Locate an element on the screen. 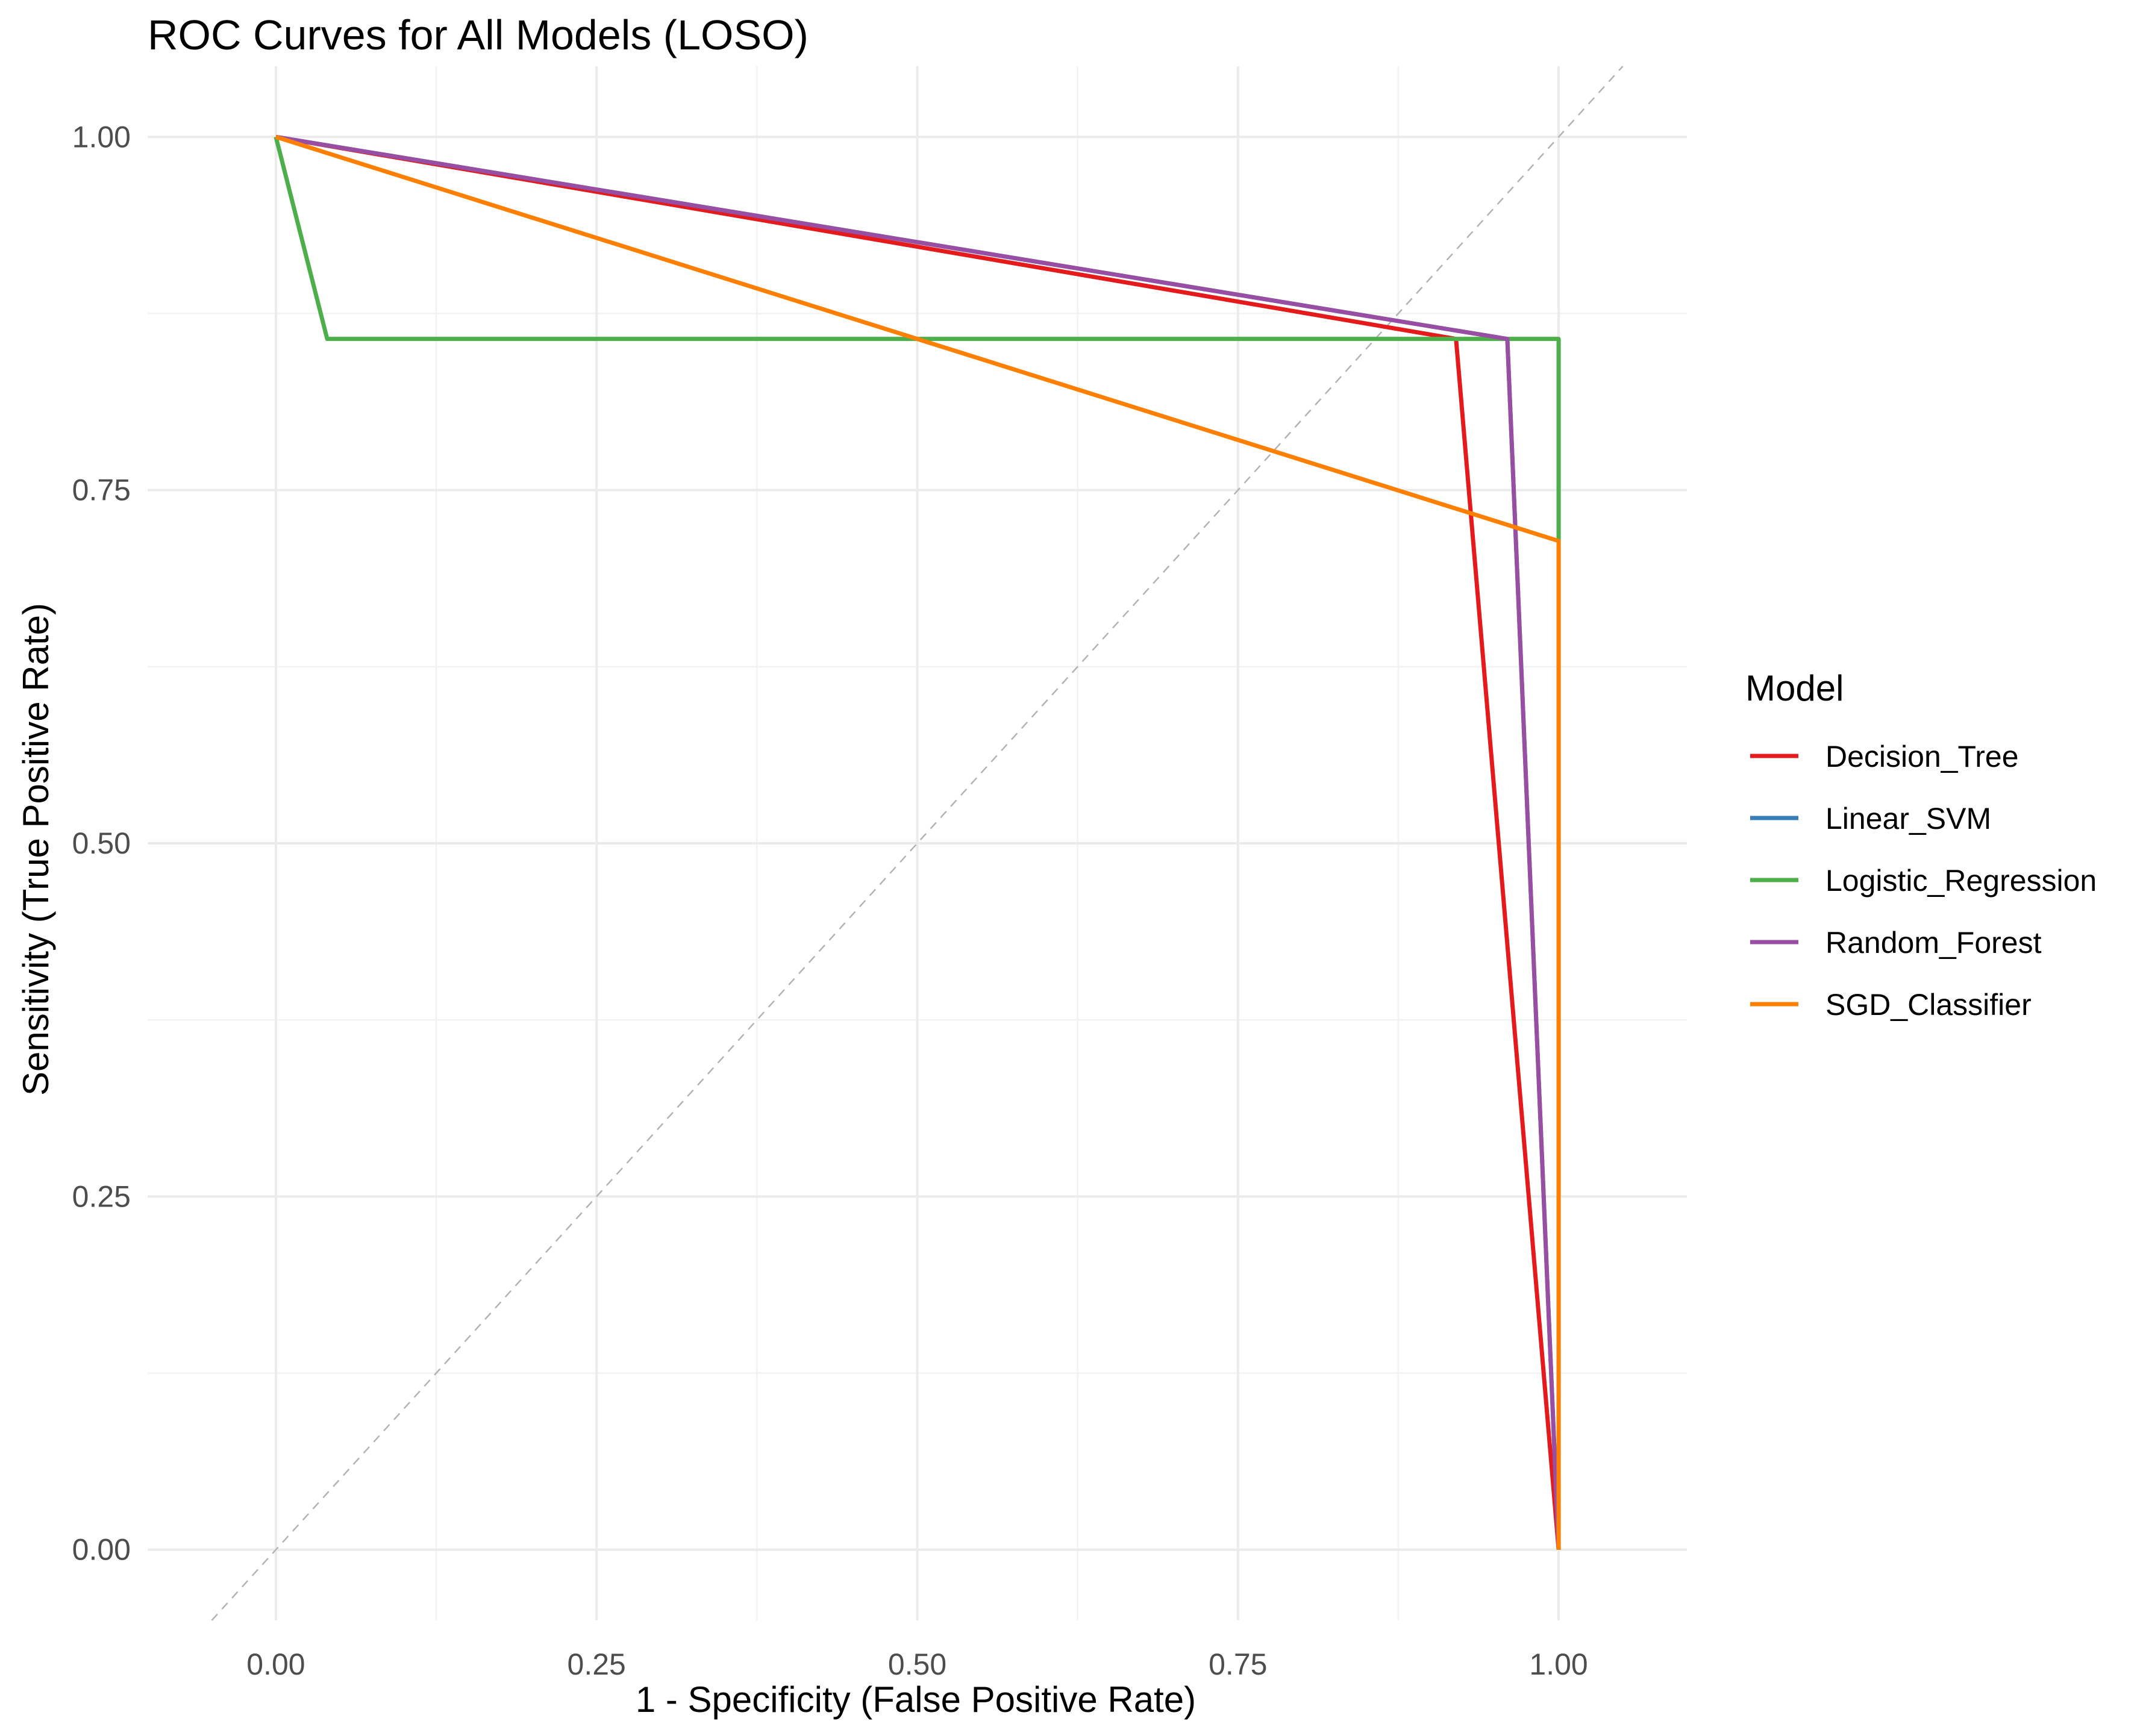 The height and width of the screenshot is (1736, 2146). chart-title: ROC Curves for All Models (LOSO) is located at coordinates (478, 34).